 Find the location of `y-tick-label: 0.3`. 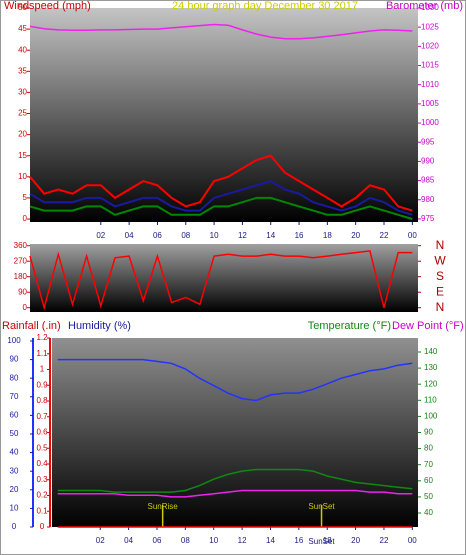

y-tick-label: 0.3 is located at coordinates (42, 479).